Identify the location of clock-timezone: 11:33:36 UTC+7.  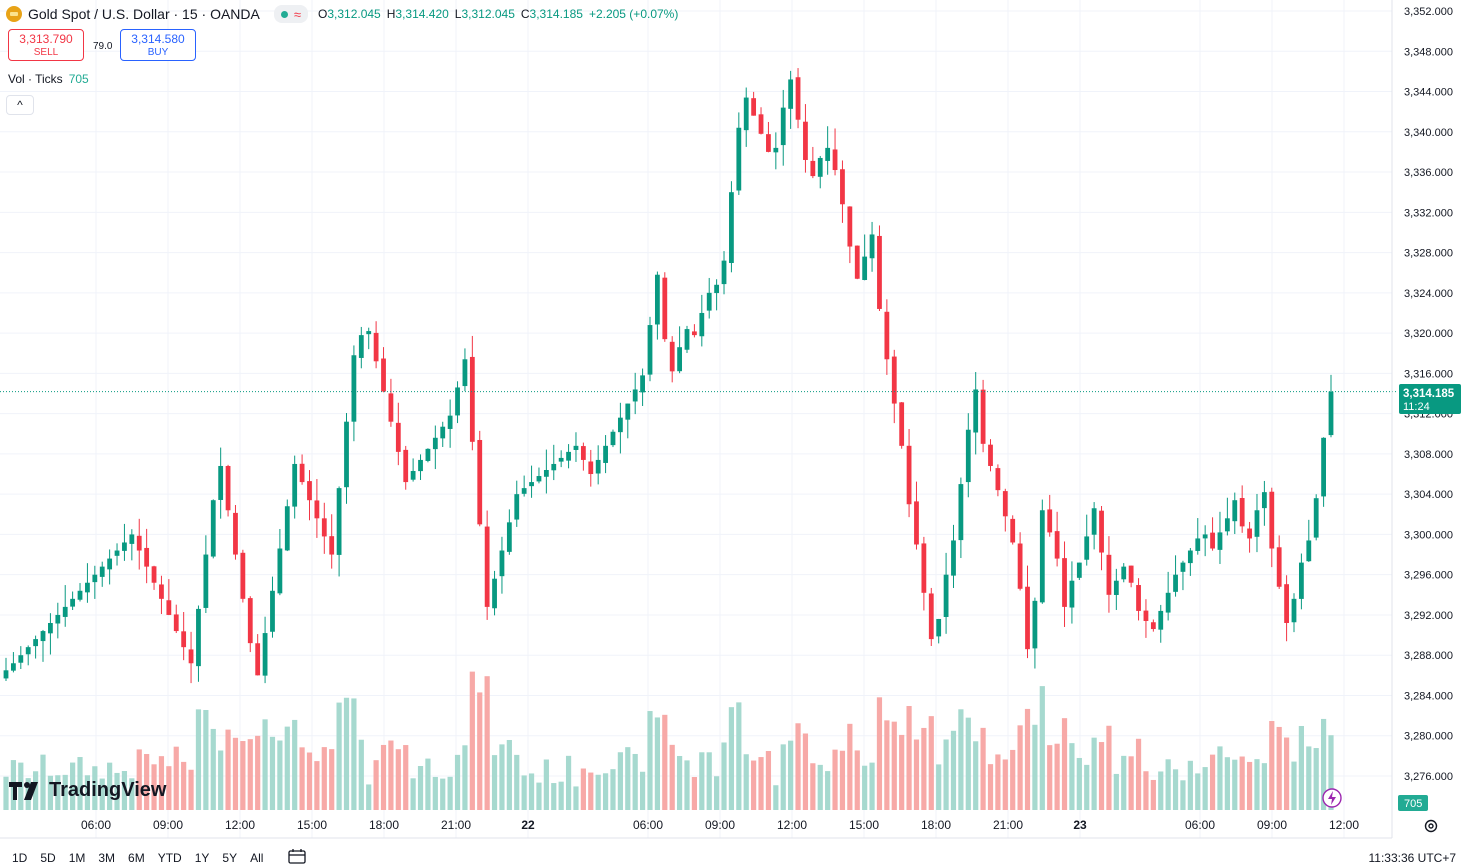
(1412, 858).